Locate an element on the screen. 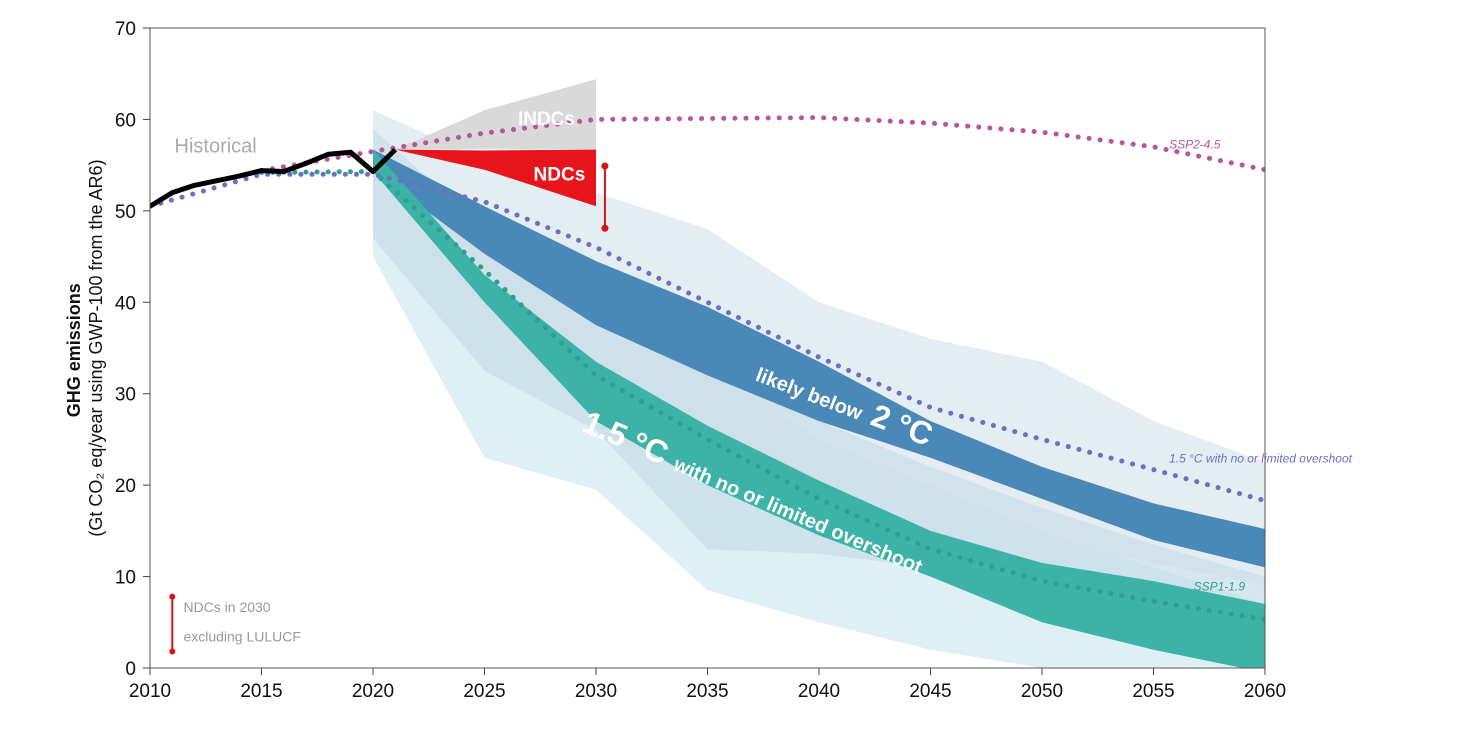 The height and width of the screenshot is (738, 1457). y-tick-label-0: 0 is located at coordinates (130, 669).